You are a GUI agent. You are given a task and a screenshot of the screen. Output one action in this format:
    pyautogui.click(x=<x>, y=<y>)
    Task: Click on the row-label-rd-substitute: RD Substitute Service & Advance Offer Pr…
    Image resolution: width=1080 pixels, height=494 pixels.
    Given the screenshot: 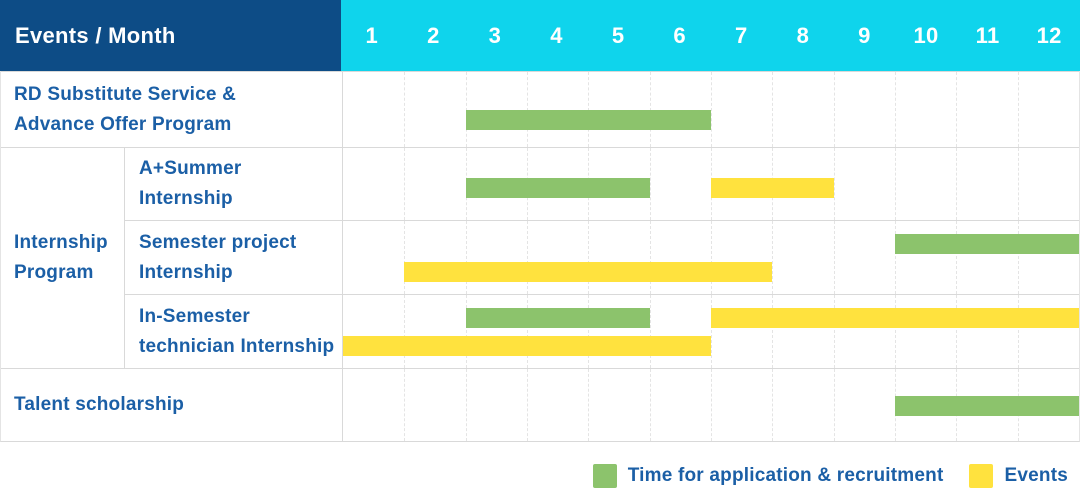 What is the action you would take?
    pyautogui.click(x=171, y=109)
    